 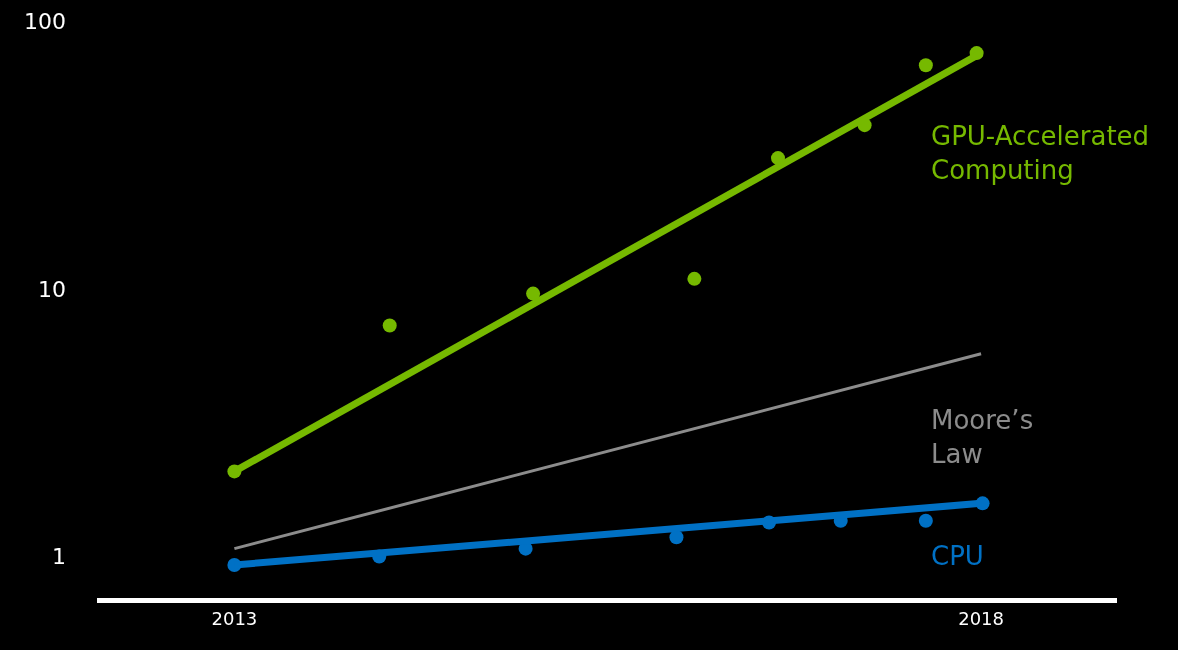 I want to click on x-tick-label: 2018, so click(x=981, y=618).